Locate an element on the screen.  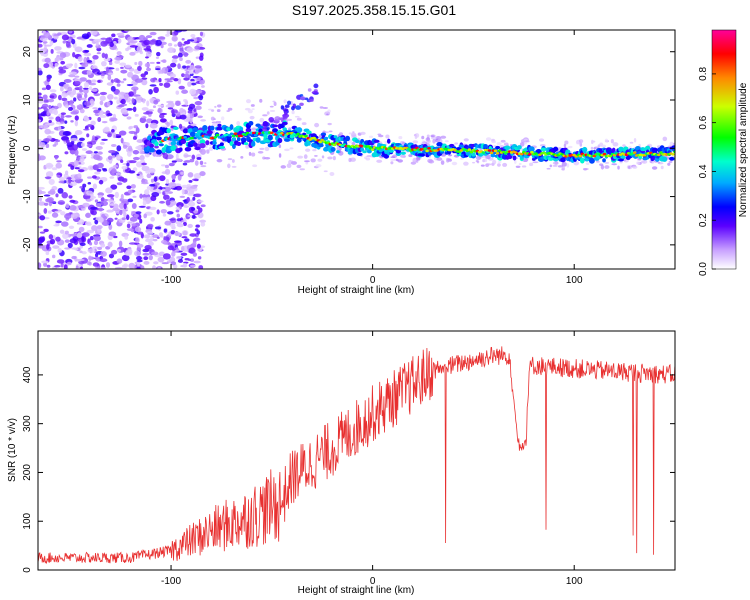
spectrogram-x-label: Height of straight line (km) is located at coordinates (356, 290).